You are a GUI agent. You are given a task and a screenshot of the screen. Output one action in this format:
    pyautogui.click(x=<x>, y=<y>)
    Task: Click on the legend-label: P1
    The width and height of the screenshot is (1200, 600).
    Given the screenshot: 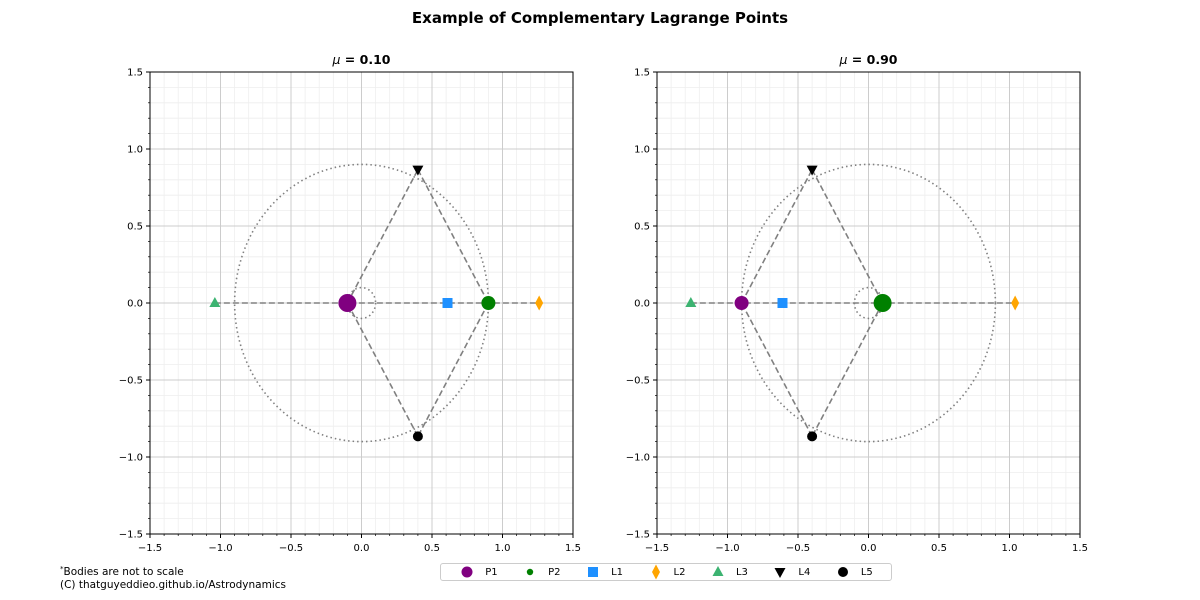 What is the action you would take?
    pyautogui.click(x=491, y=572)
    